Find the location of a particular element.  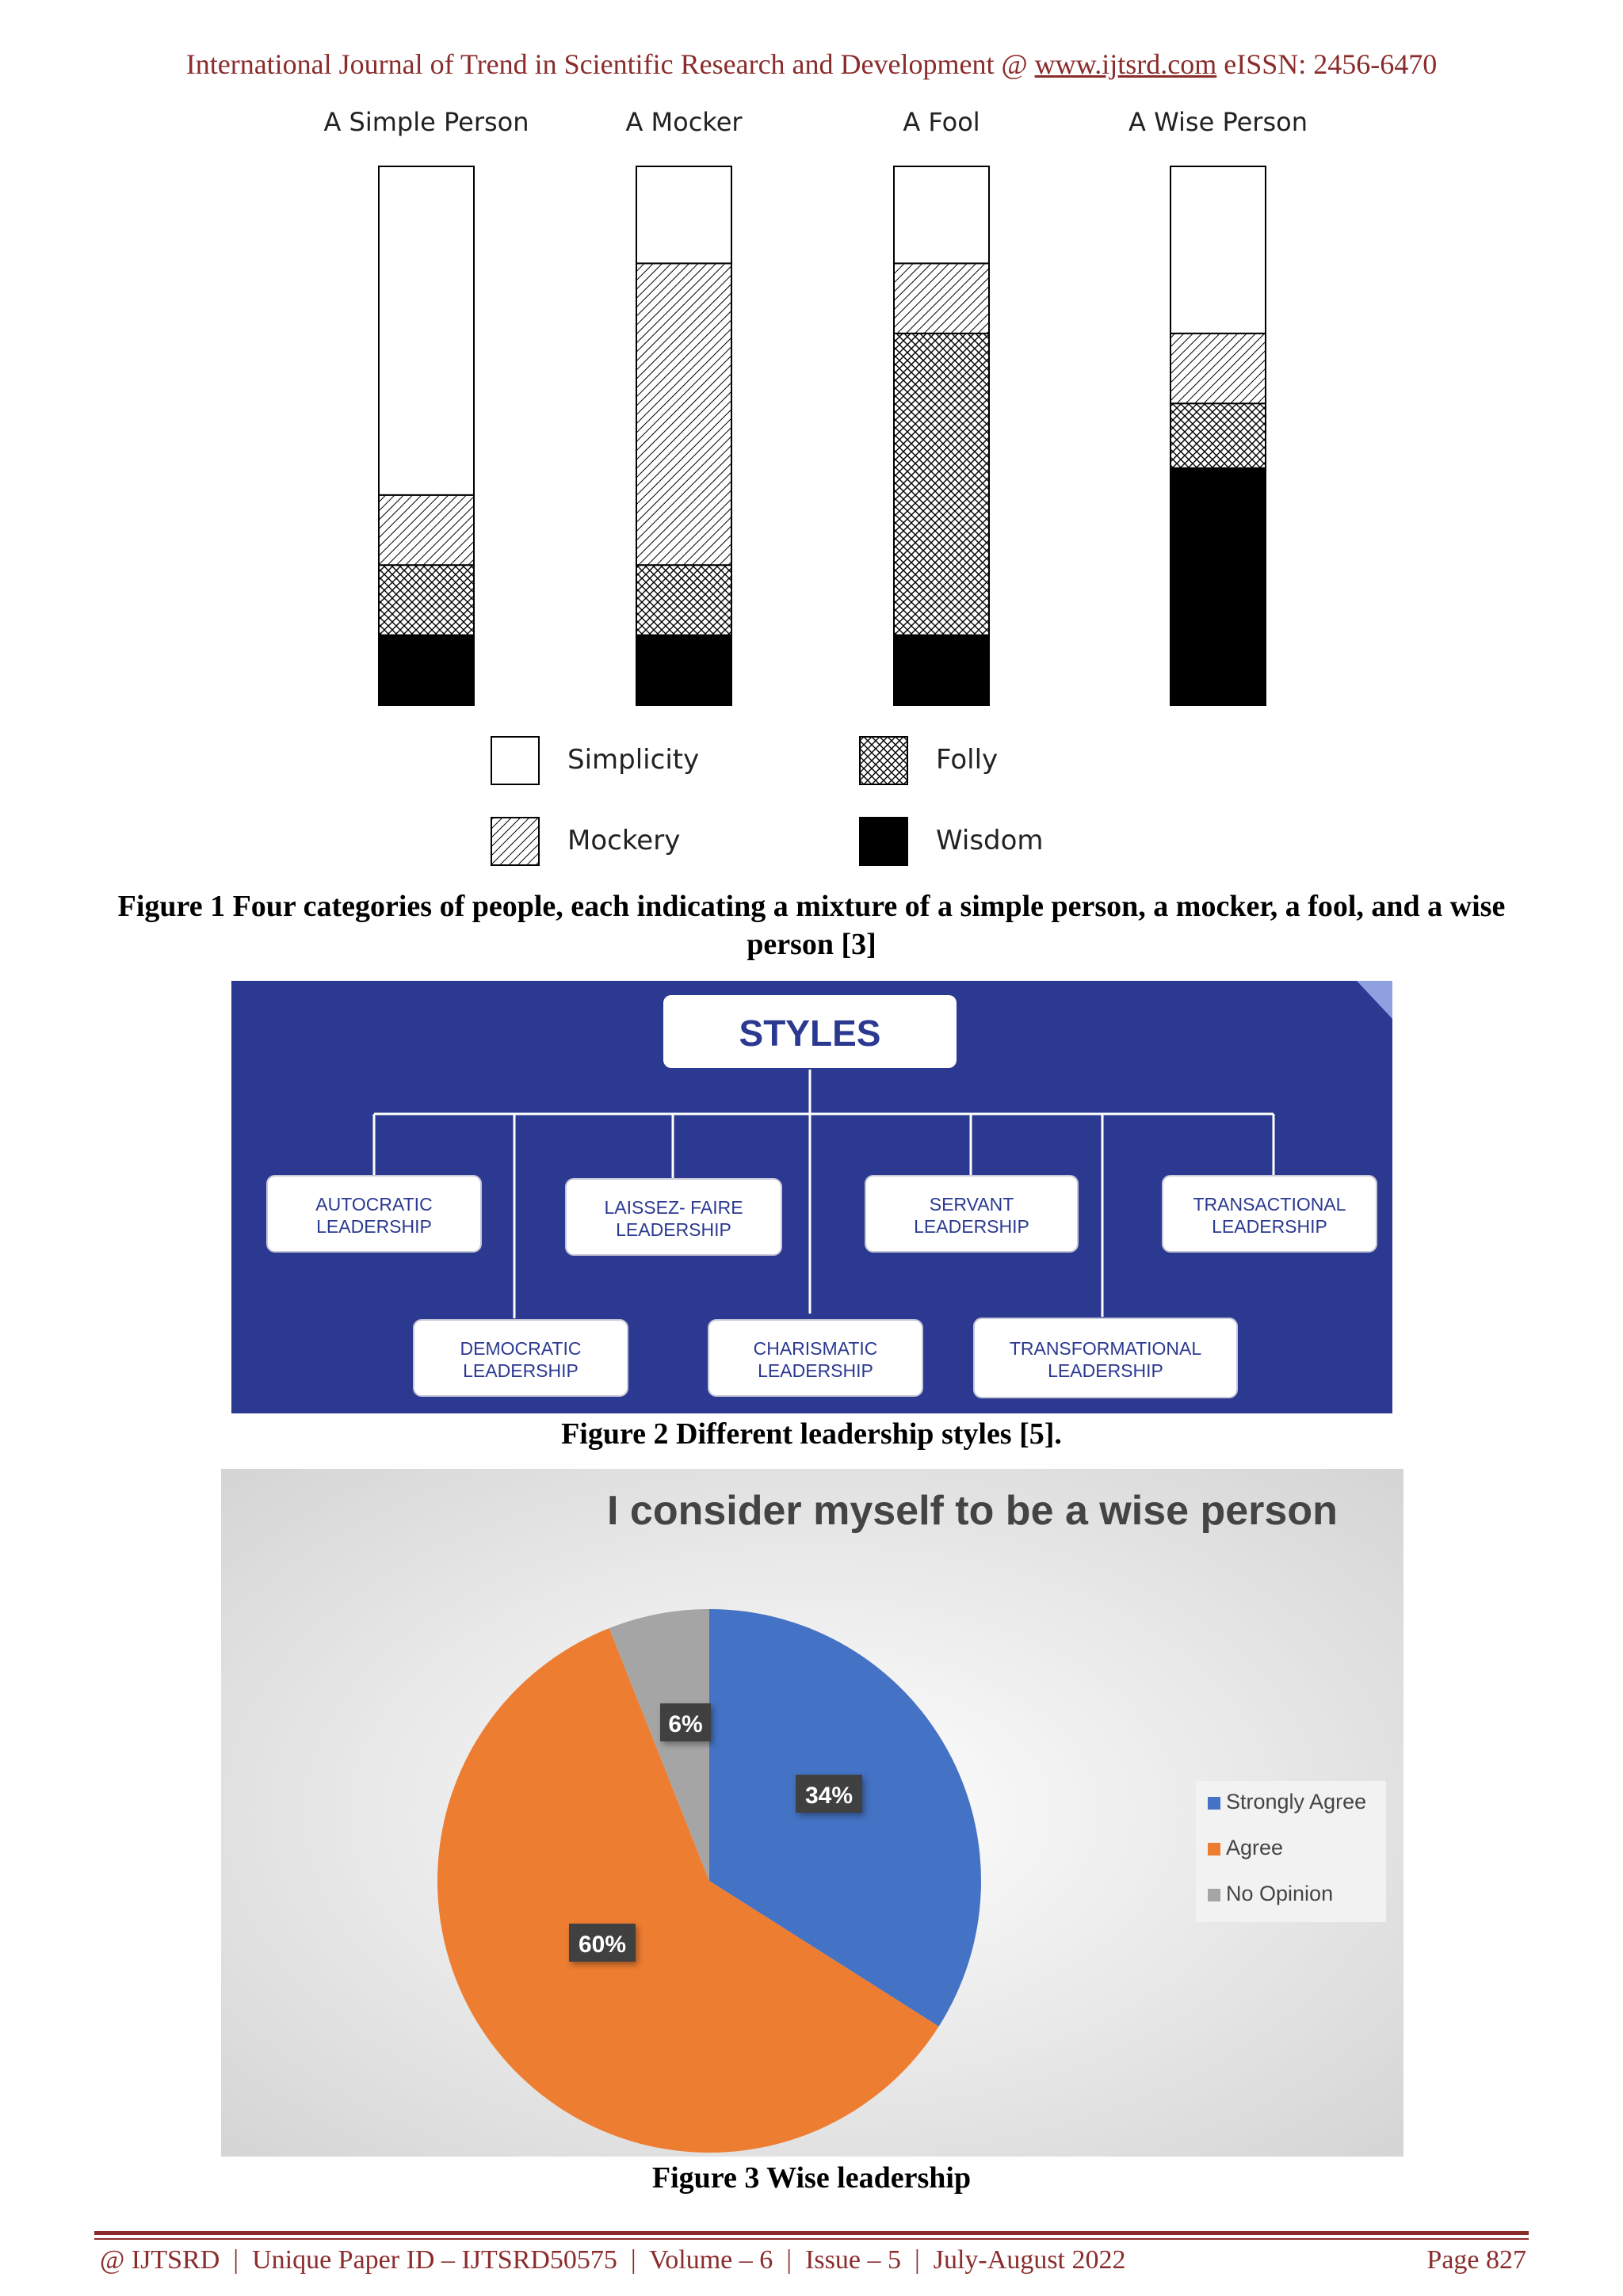

styles-root-node: STYLES is located at coordinates (810, 1031).